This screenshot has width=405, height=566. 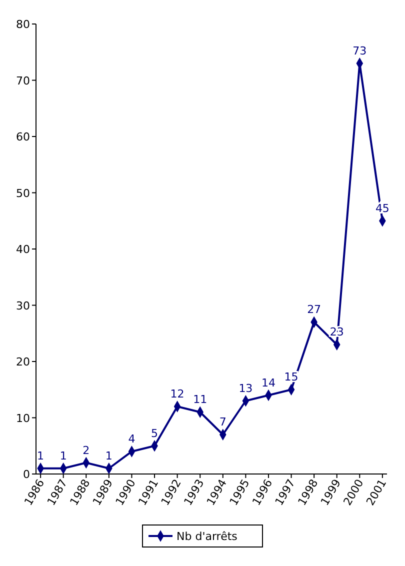 I want to click on data-label: 14, so click(x=268, y=383).